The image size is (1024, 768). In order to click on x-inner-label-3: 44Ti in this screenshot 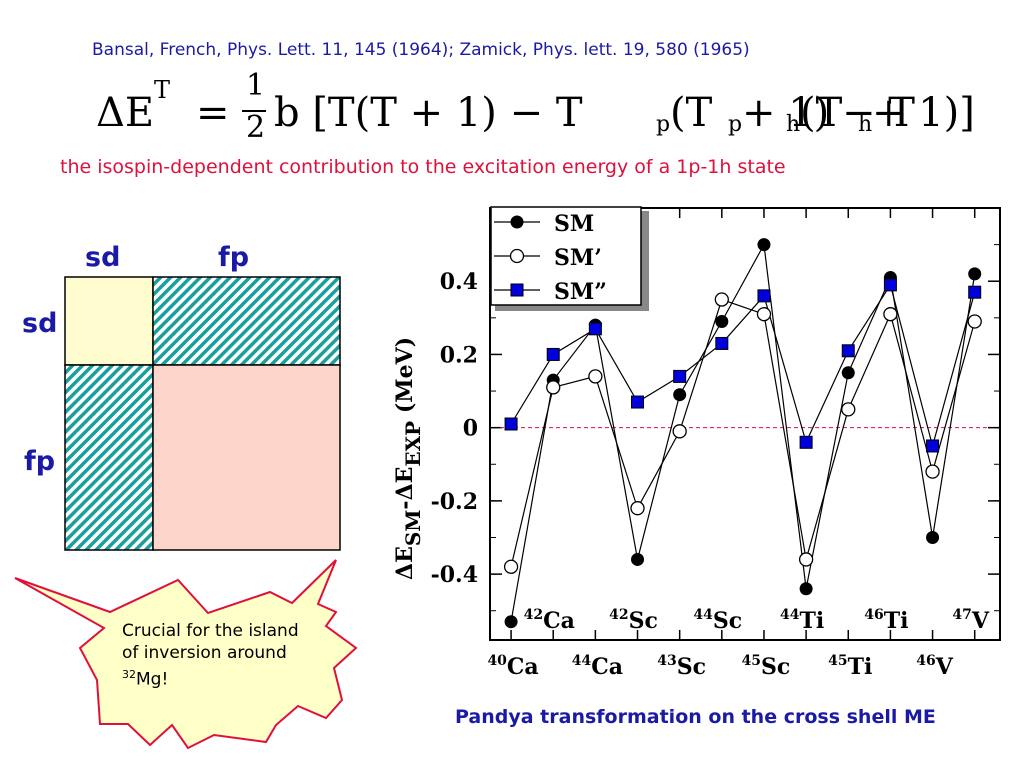, I will do `click(802, 620)`.